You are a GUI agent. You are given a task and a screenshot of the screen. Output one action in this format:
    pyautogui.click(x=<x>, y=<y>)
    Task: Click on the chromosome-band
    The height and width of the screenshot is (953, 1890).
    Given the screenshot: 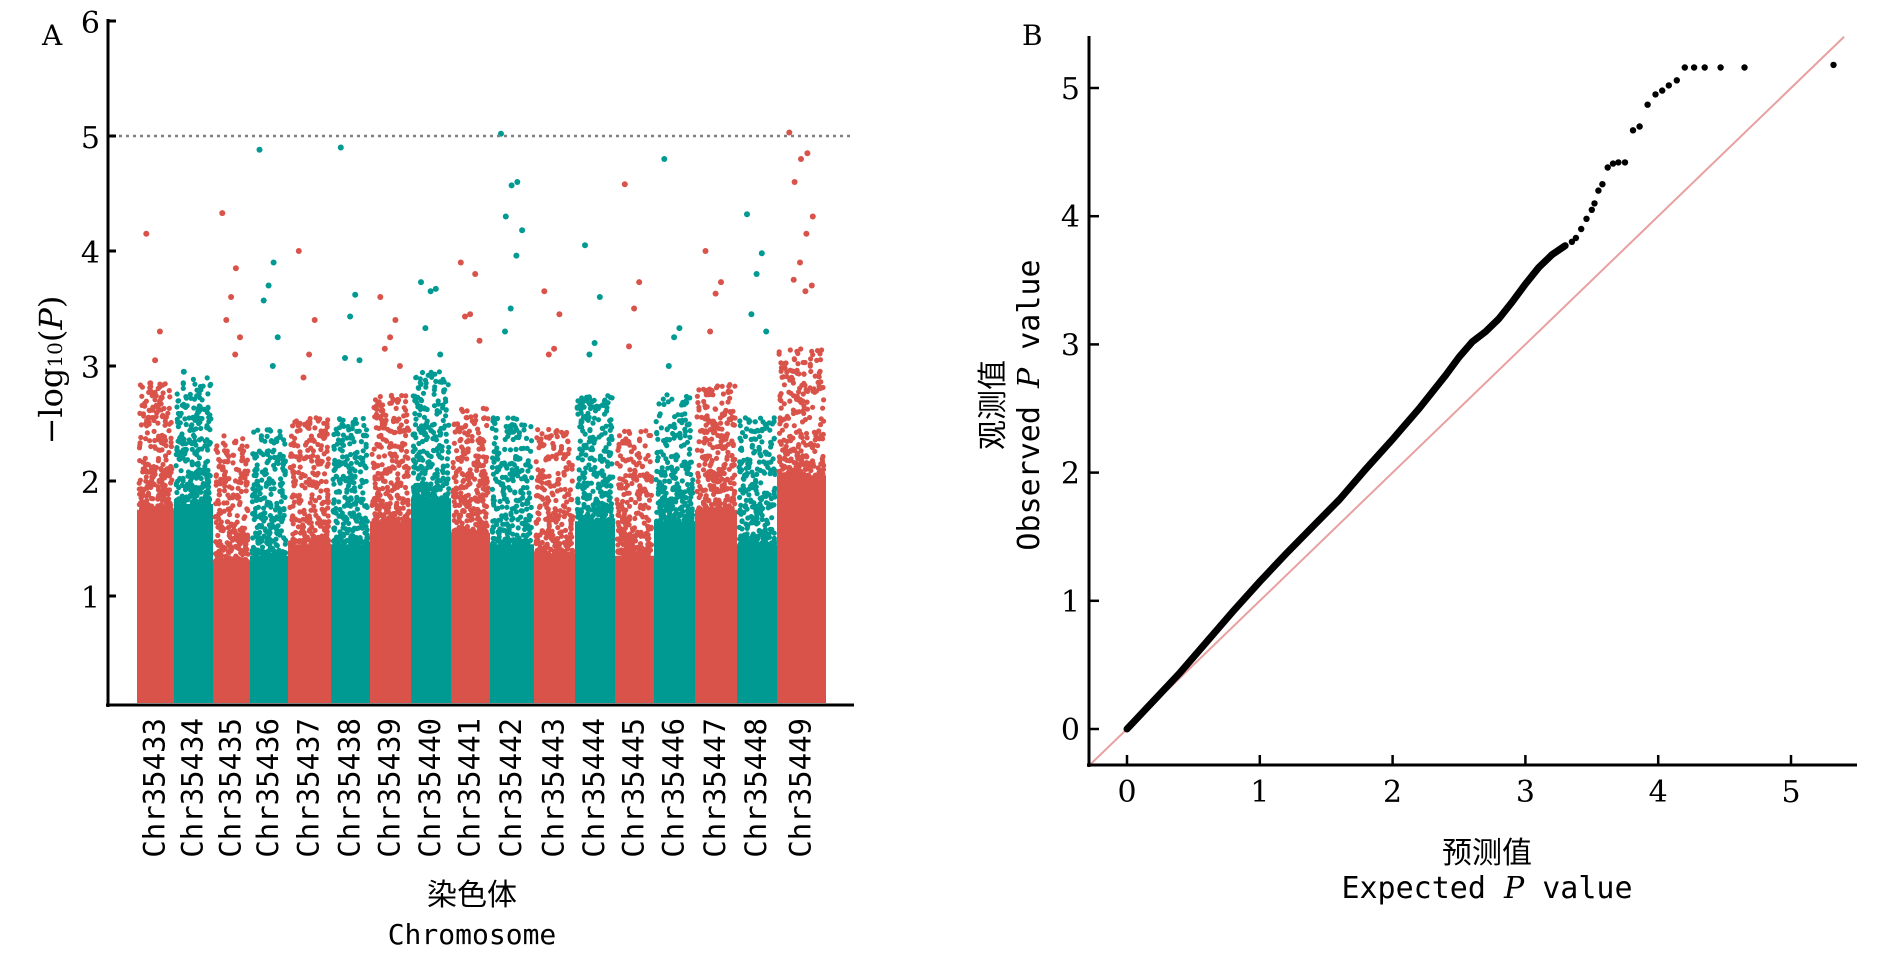 What is the action you would take?
    pyautogui.click(x=155, y=606)
    